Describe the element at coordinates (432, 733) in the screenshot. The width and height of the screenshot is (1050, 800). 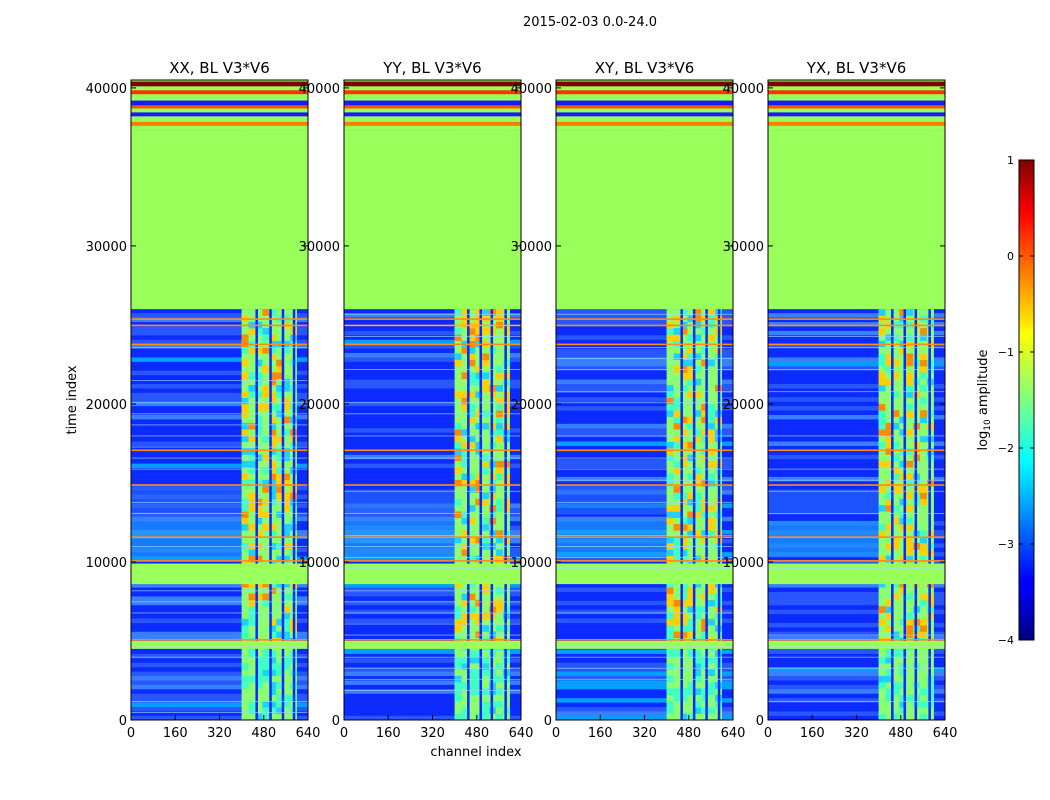
I see `x-tick-label: 320` at that location.